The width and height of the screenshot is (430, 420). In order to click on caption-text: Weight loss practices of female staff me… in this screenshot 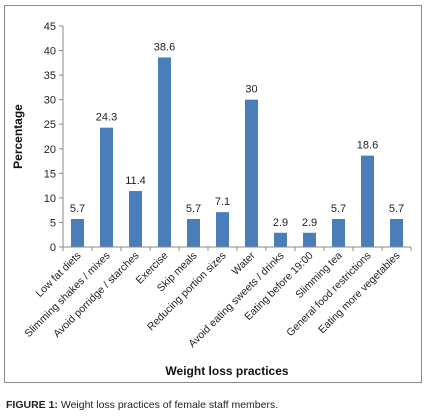, I will do `click(169, 405)`.